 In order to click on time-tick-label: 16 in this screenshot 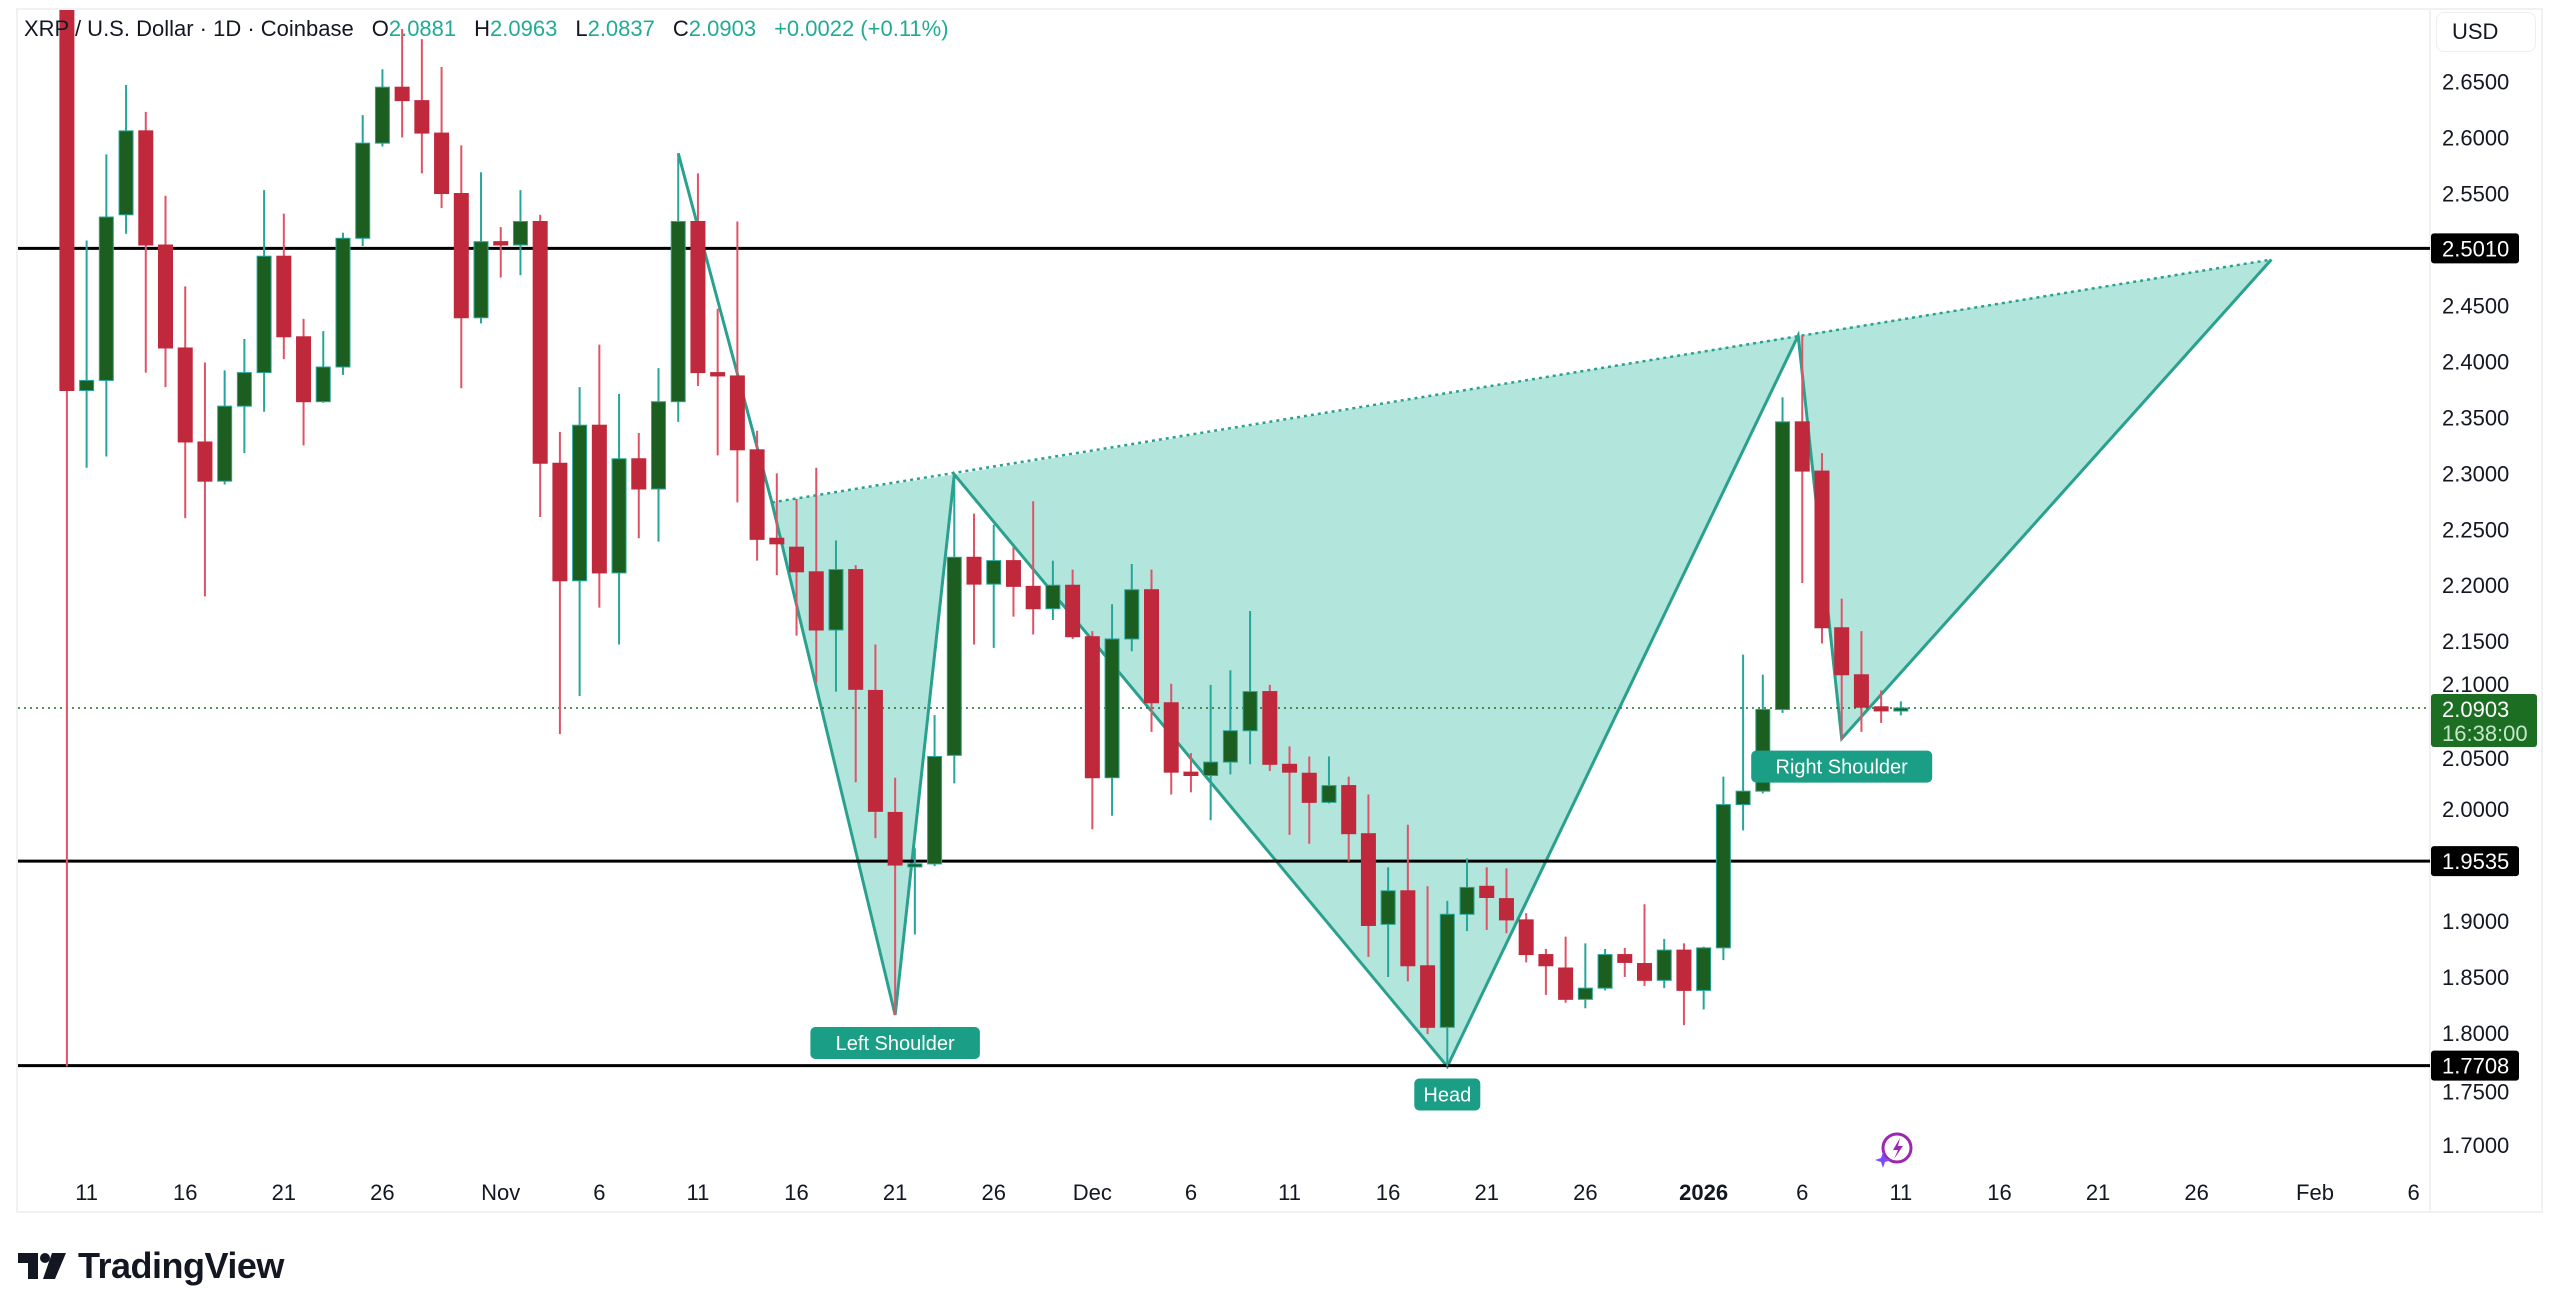, I will do `click(796, 1192)`.